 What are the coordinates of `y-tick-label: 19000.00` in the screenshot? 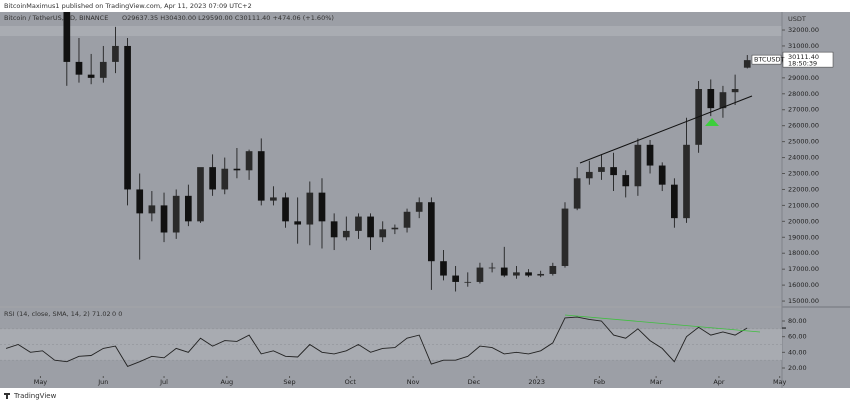 It's located at (803, 237).